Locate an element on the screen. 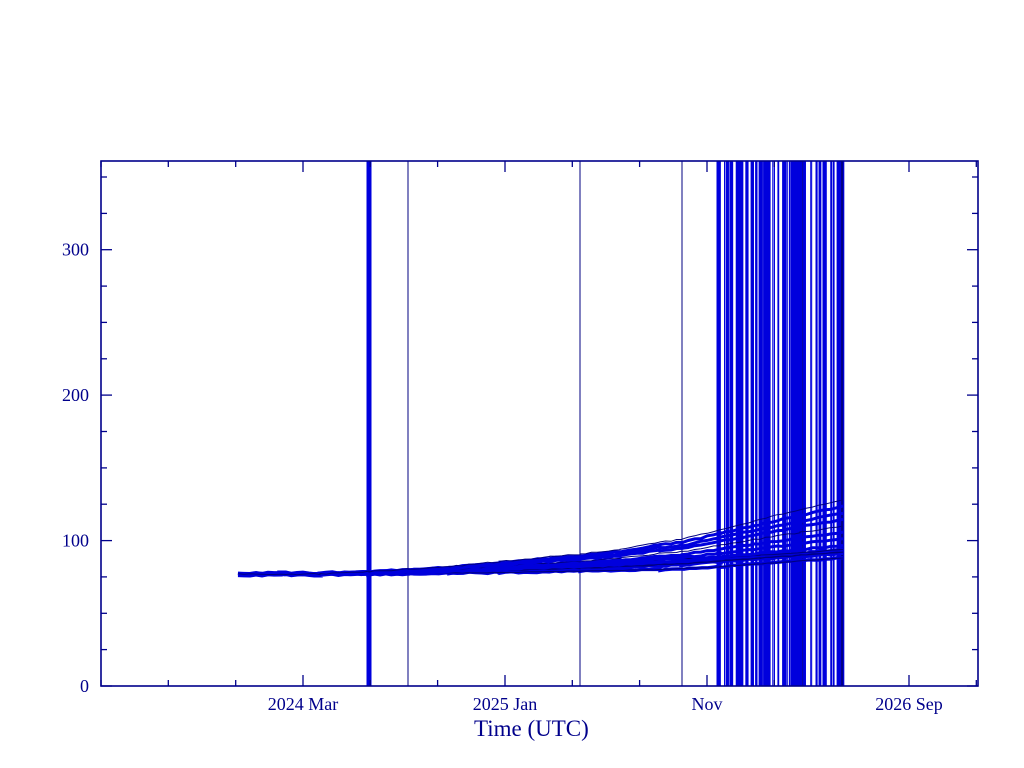 This screenshot has width=1024, height=768. x-tick-label: Nov is located at coordinates (707, 704).